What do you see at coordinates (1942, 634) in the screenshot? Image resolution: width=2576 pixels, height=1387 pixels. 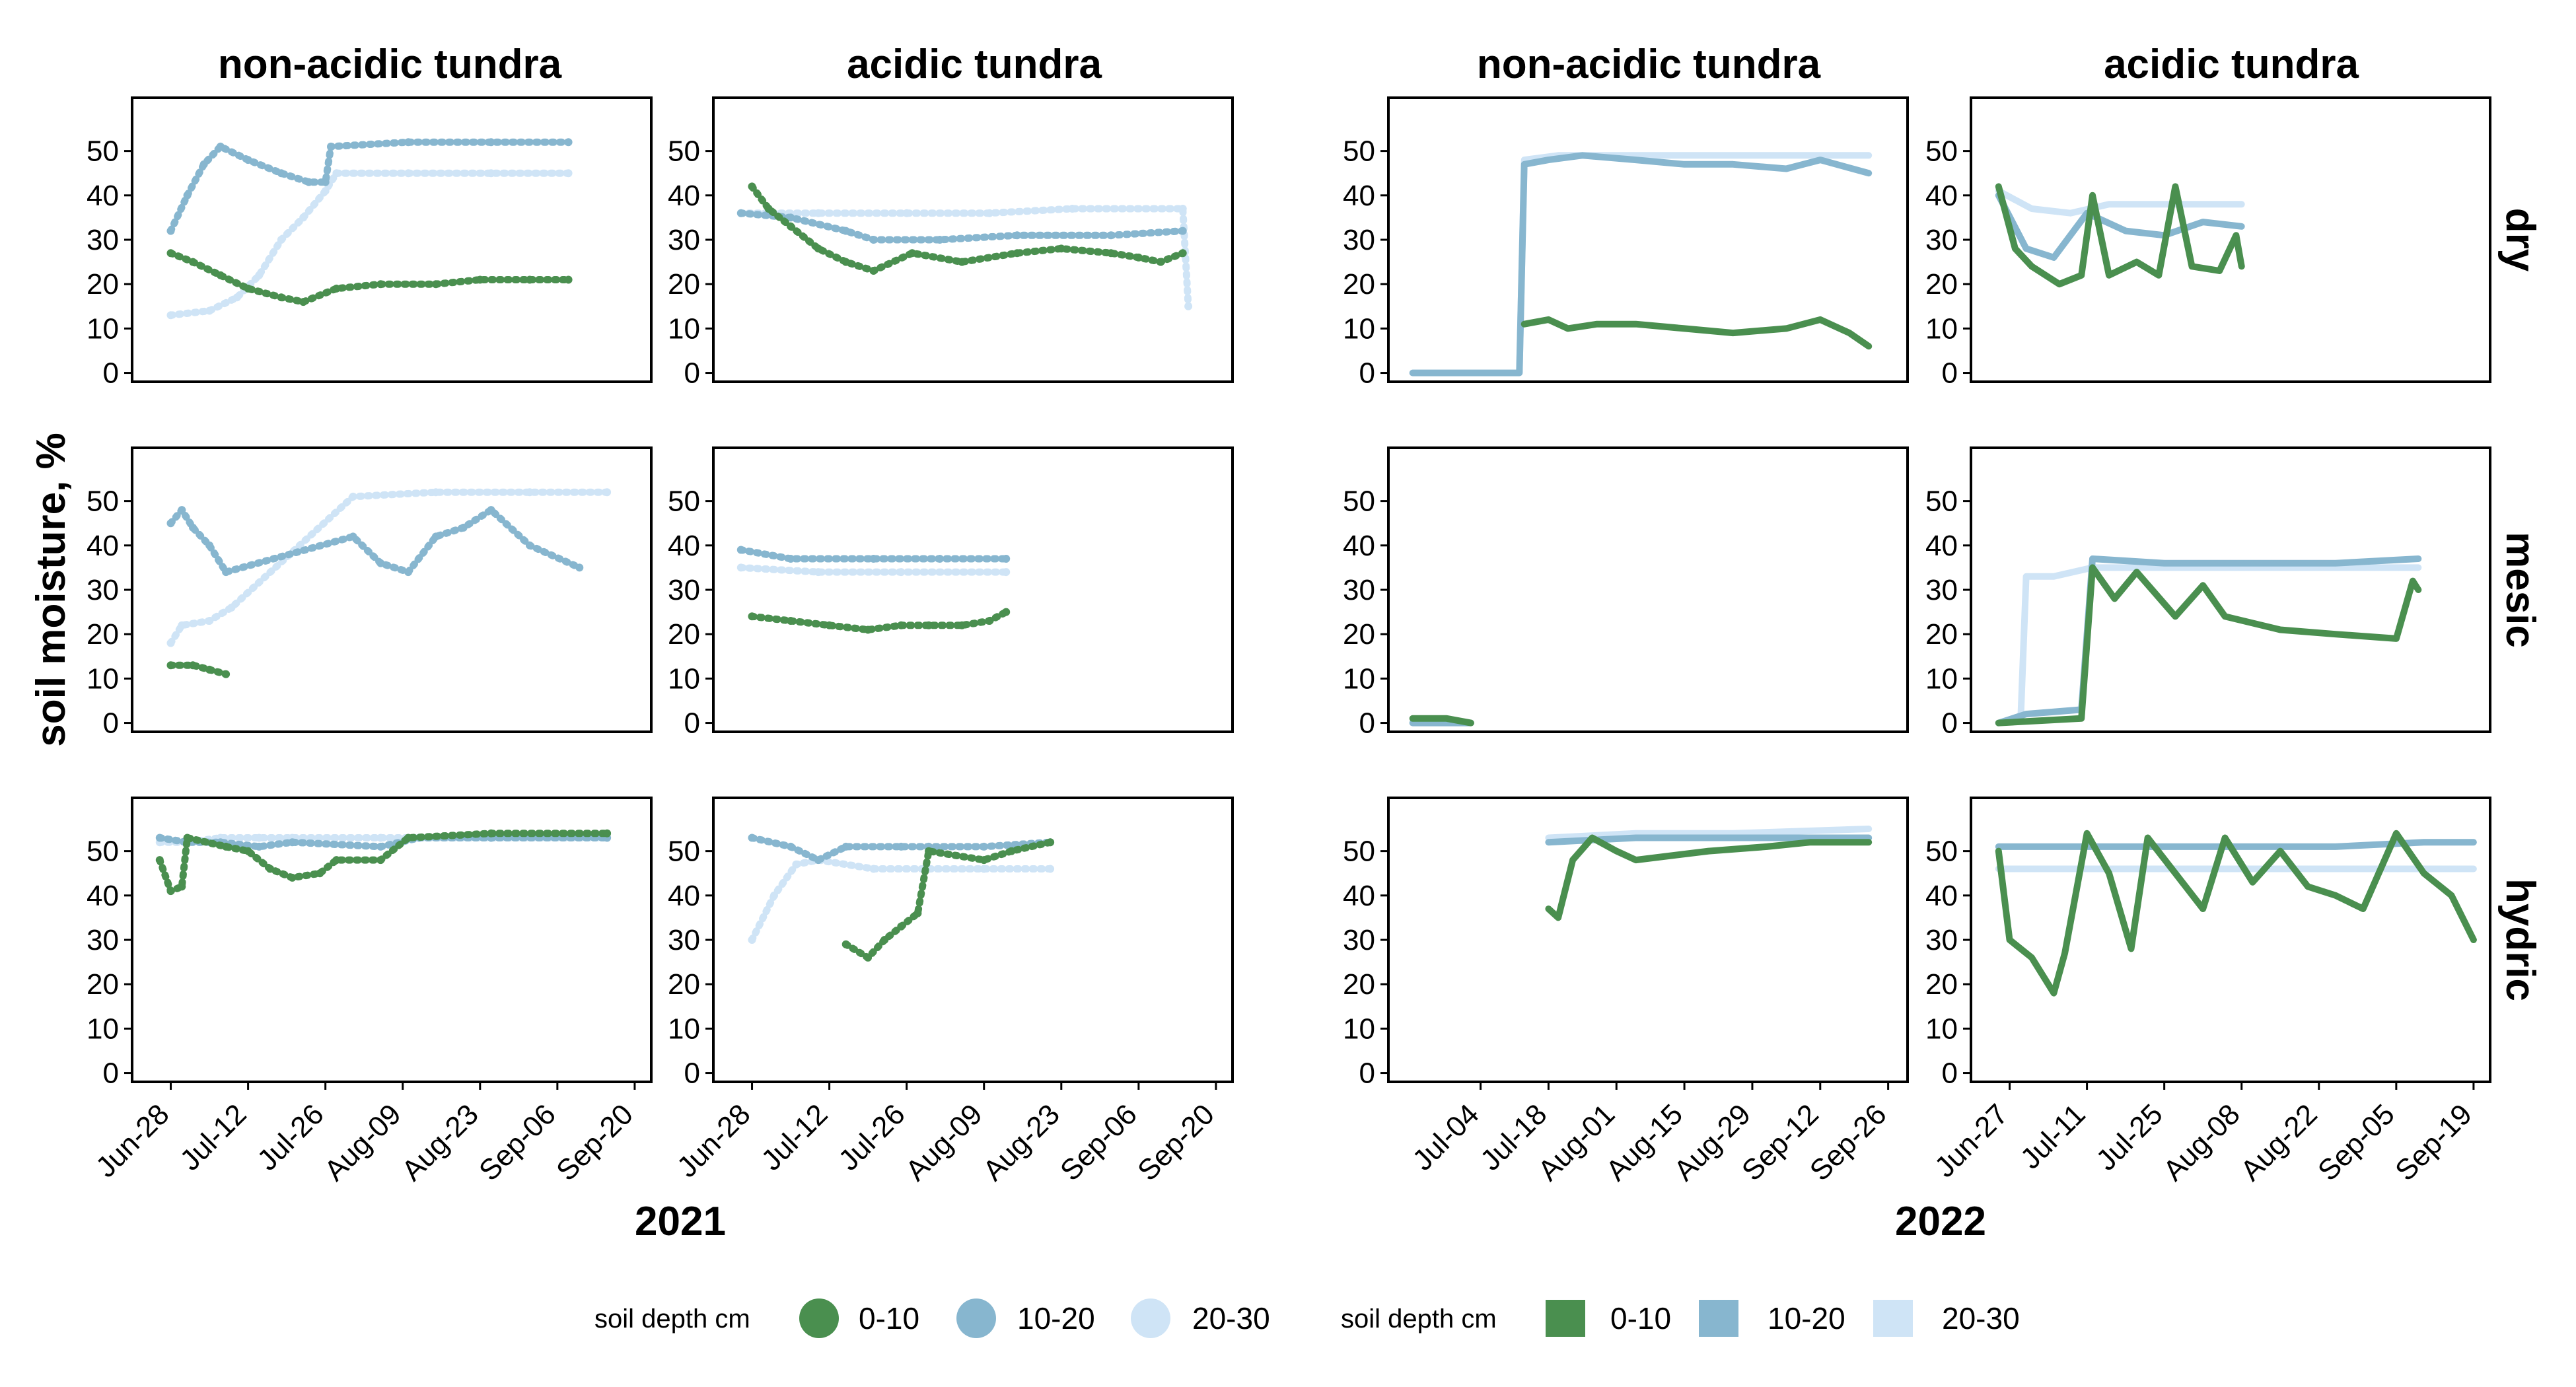 I see `panel-2022-acidic-tundra-mesic-ytick-label-20: 20` at bounding box center [1942, 634].